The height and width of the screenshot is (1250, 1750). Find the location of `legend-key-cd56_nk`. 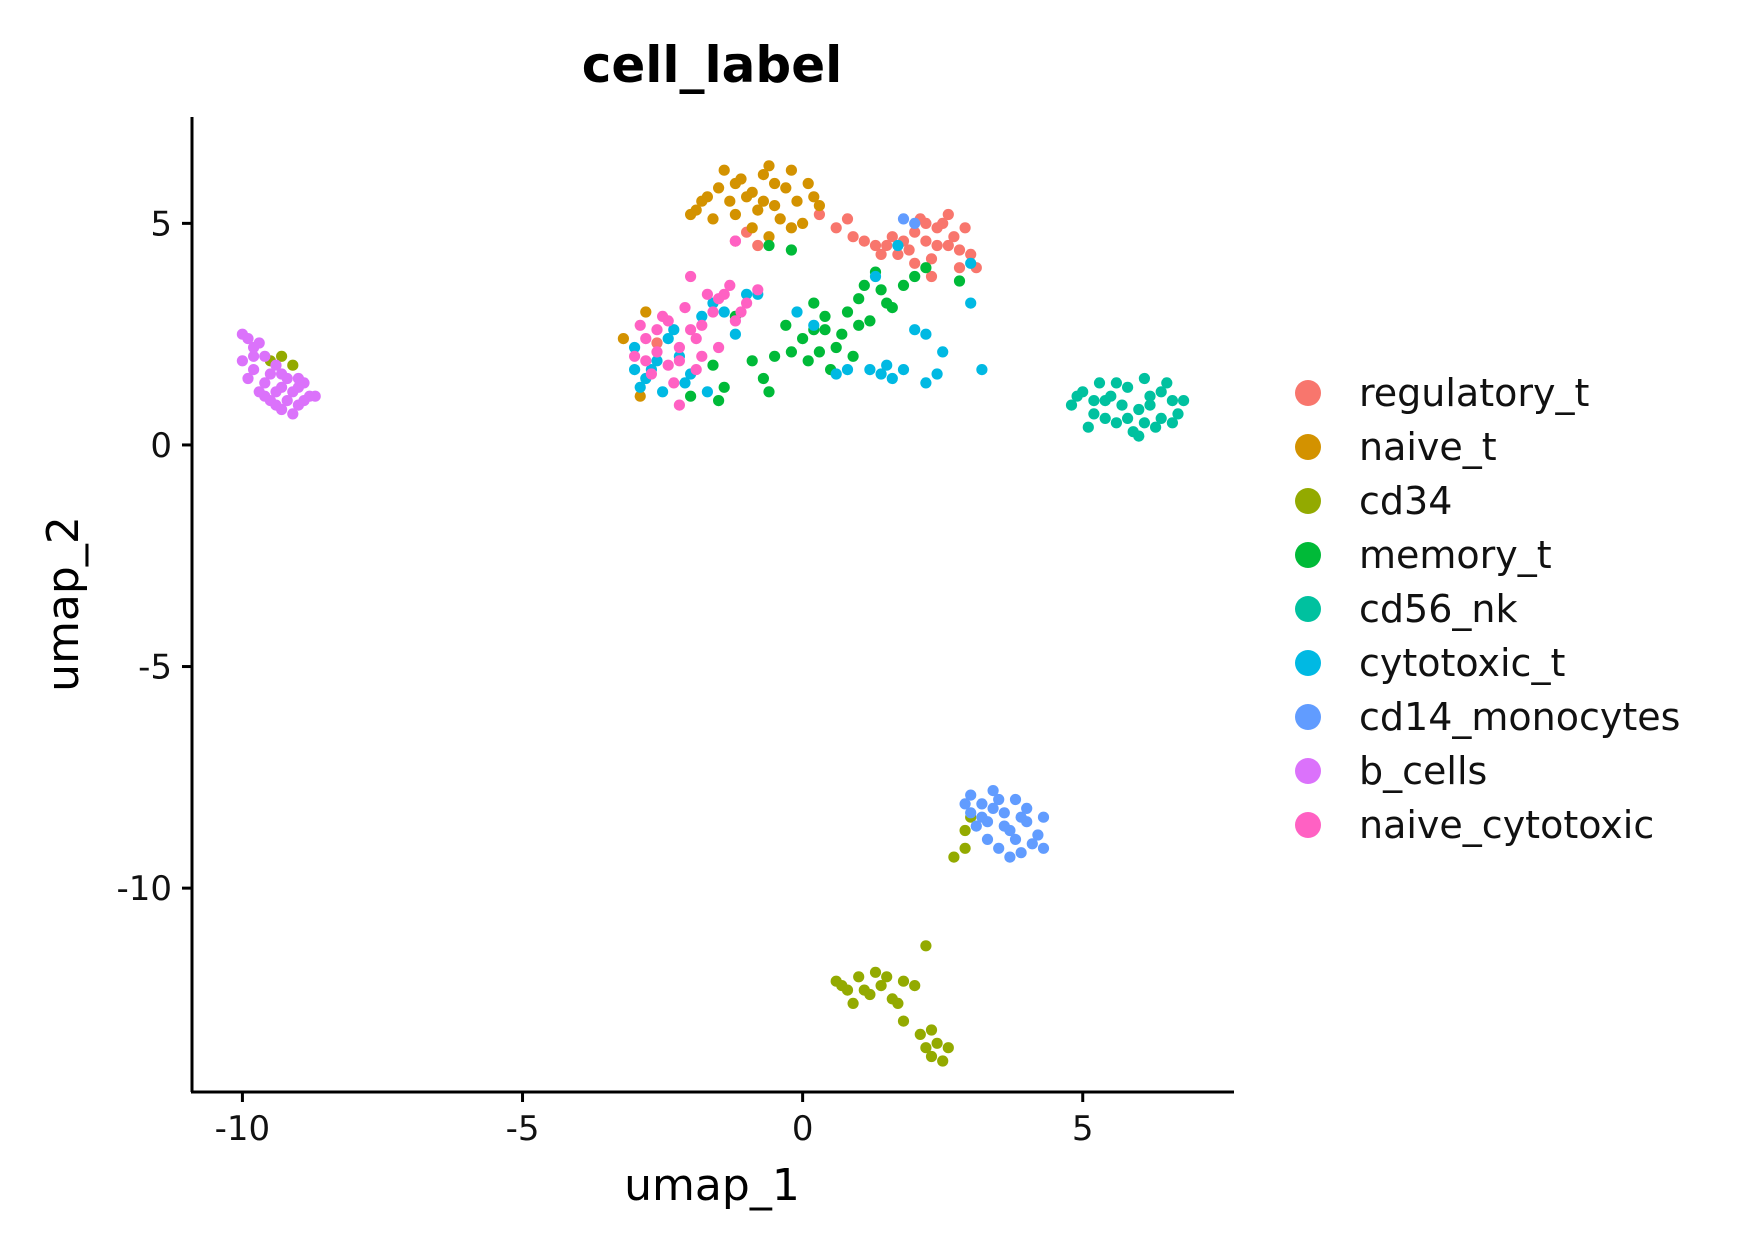

legend-key-cd56_nk is located at coordinates (1308, 609).